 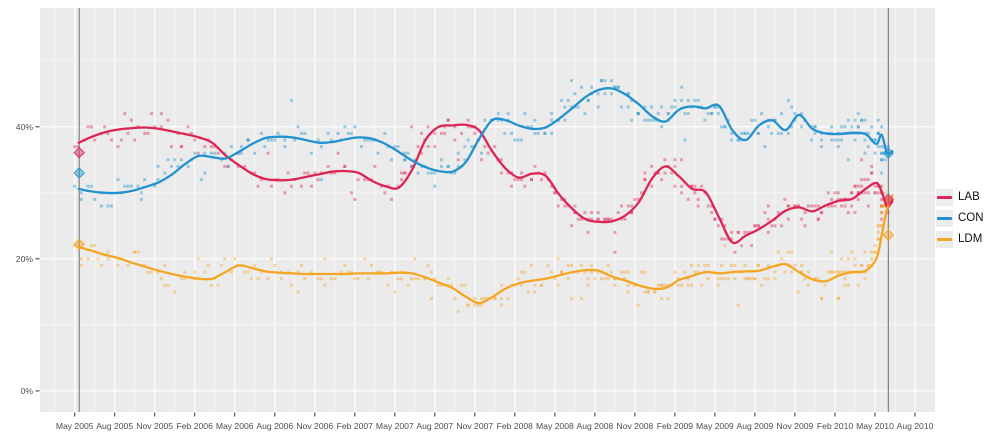 I want to click on x-tick-label: May 2009, so click(x=715, y=426).